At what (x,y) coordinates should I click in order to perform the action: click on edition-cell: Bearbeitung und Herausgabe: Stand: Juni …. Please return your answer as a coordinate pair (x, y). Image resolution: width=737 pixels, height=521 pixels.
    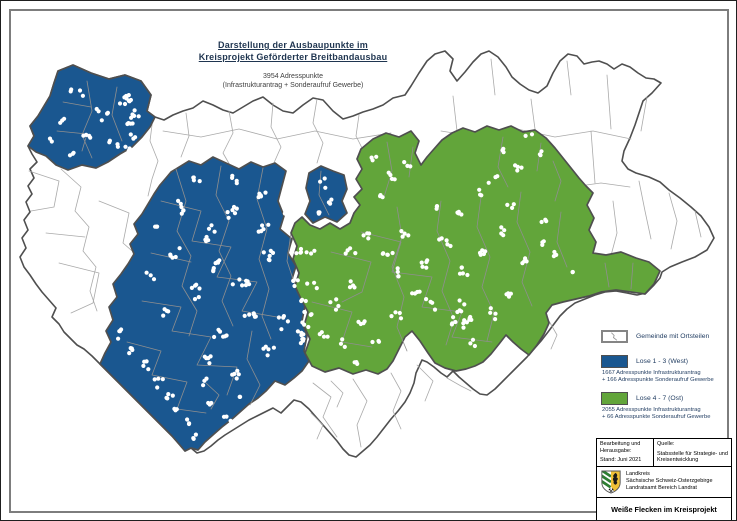
    Looking at the image, I should click on (625, 452).